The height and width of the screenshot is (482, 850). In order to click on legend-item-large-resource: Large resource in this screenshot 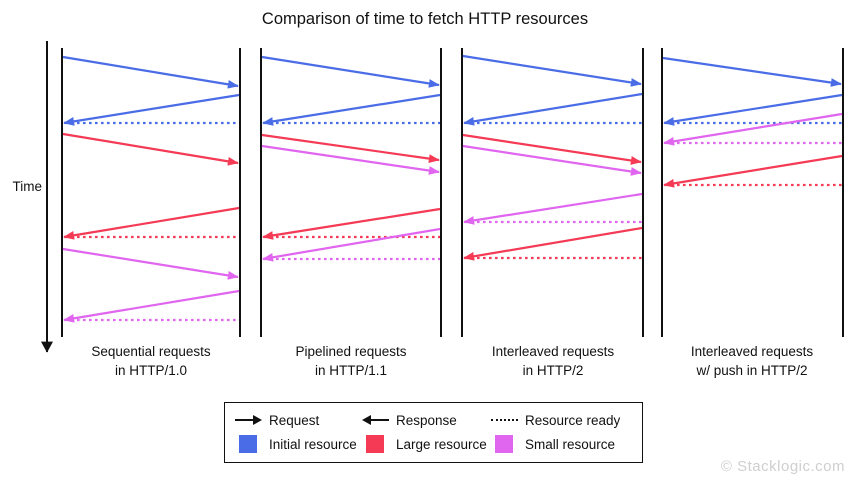, I will do `click(424, 444)`.